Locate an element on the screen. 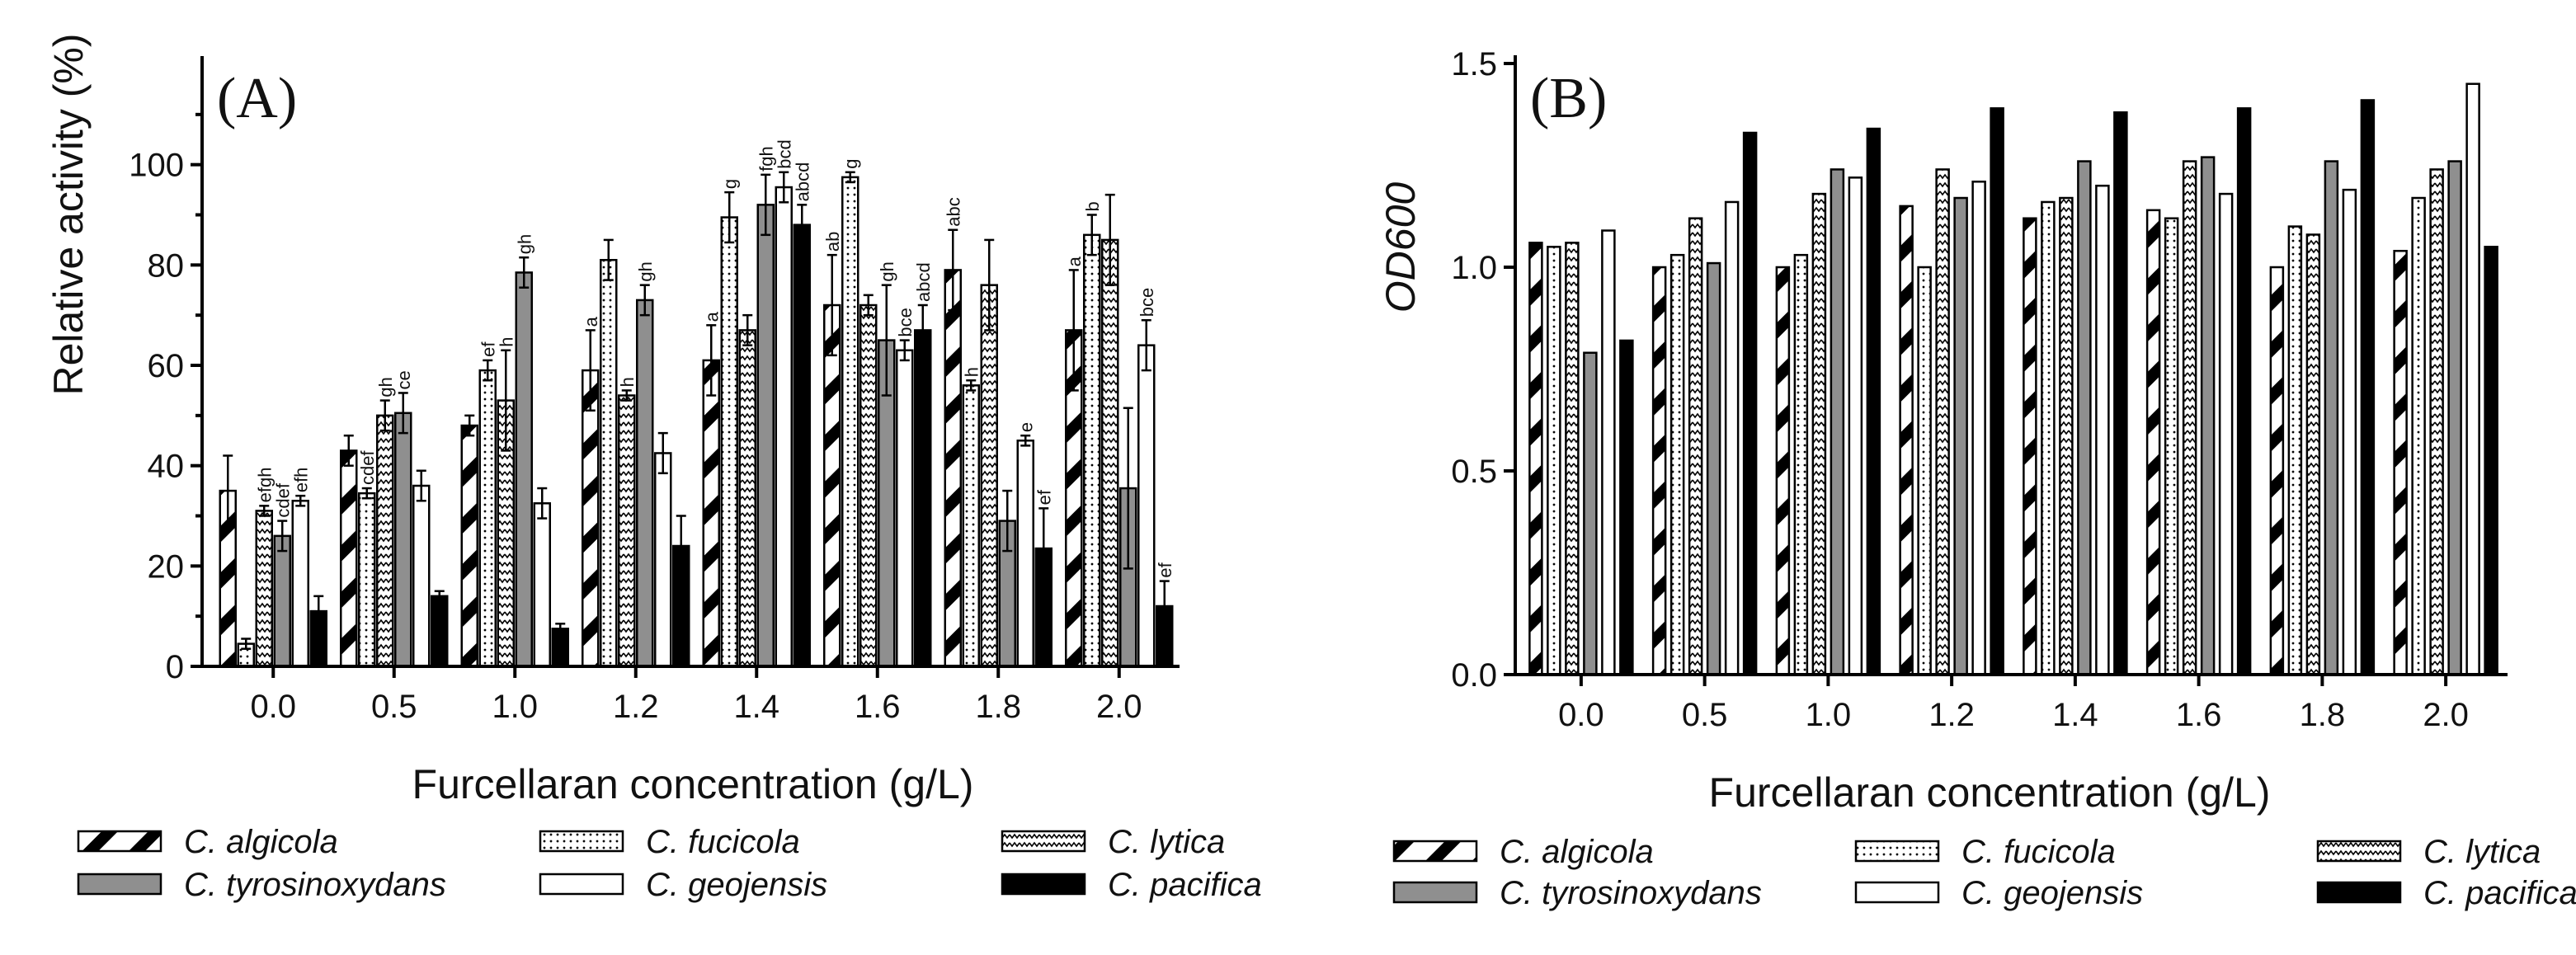 This screenshot has height=955, width=2576. panel-a-y-axis-title: Relative activity (%) is located at coordinates (68, 215).